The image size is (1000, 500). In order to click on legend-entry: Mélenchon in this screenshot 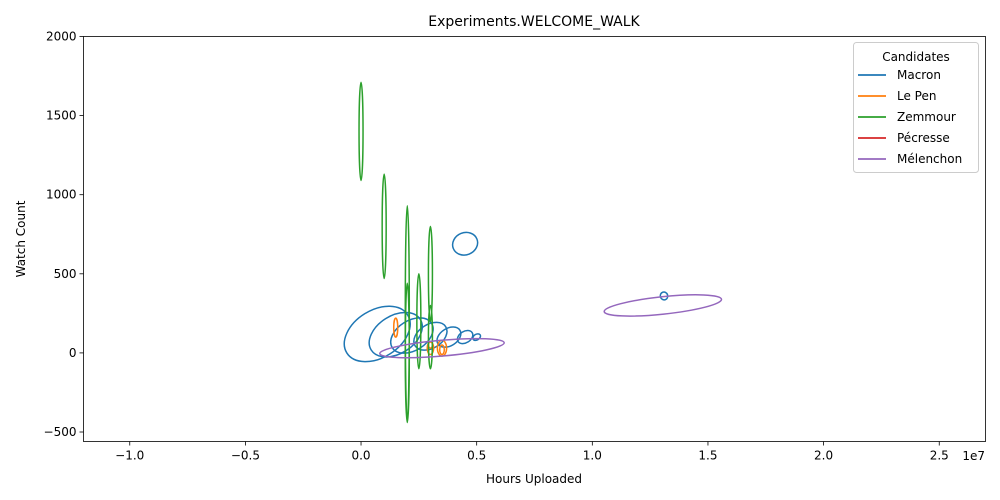, I will do `click(929, 159)`.